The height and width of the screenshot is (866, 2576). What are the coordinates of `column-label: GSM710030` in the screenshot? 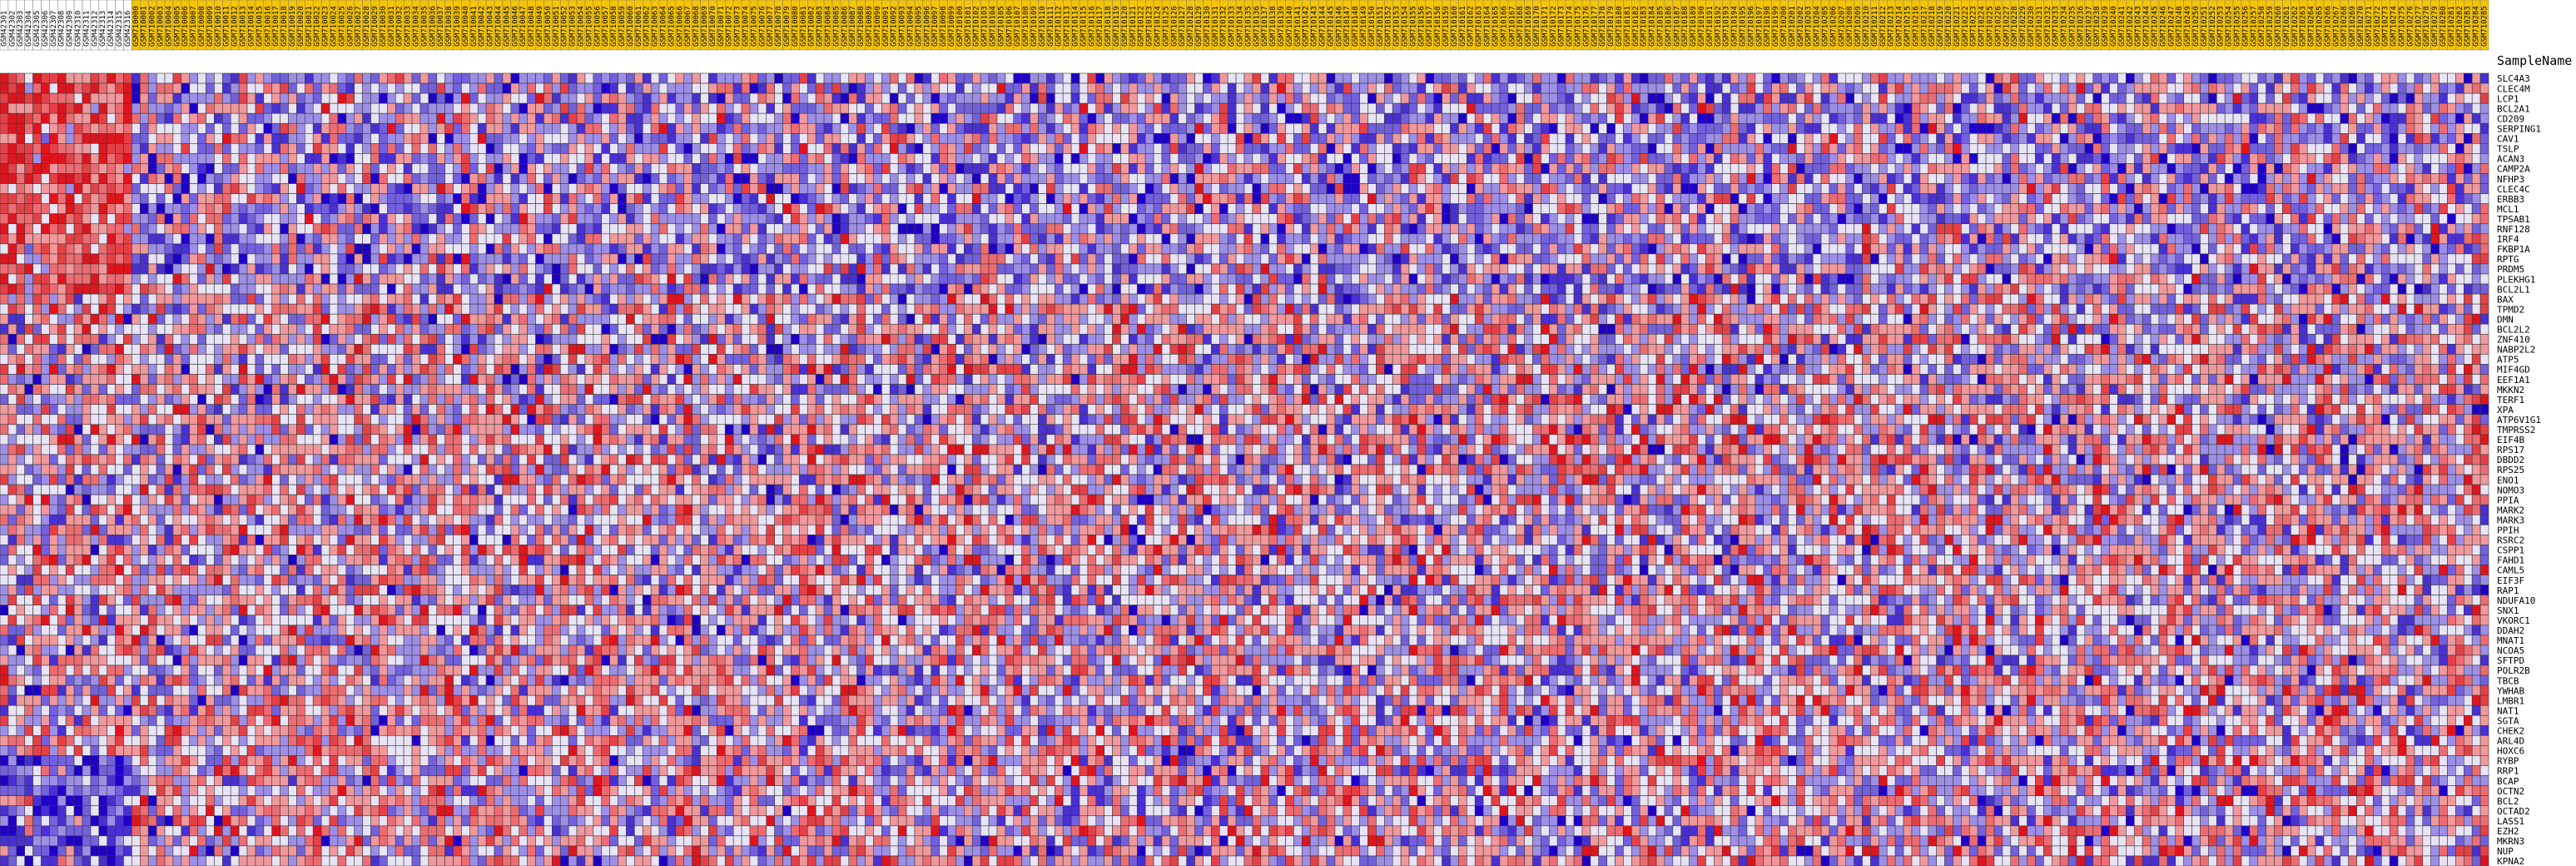 It's located at (384, 26).